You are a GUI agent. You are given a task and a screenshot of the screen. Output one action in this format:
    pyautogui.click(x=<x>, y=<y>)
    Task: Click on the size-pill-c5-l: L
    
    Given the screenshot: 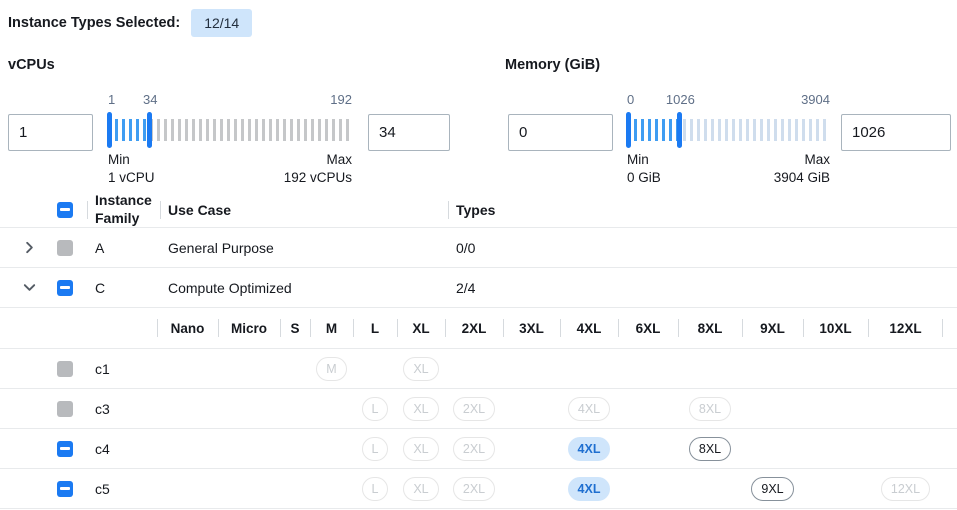 What is the action you would take?
    pyautogui.click(x=375, y=488)
    